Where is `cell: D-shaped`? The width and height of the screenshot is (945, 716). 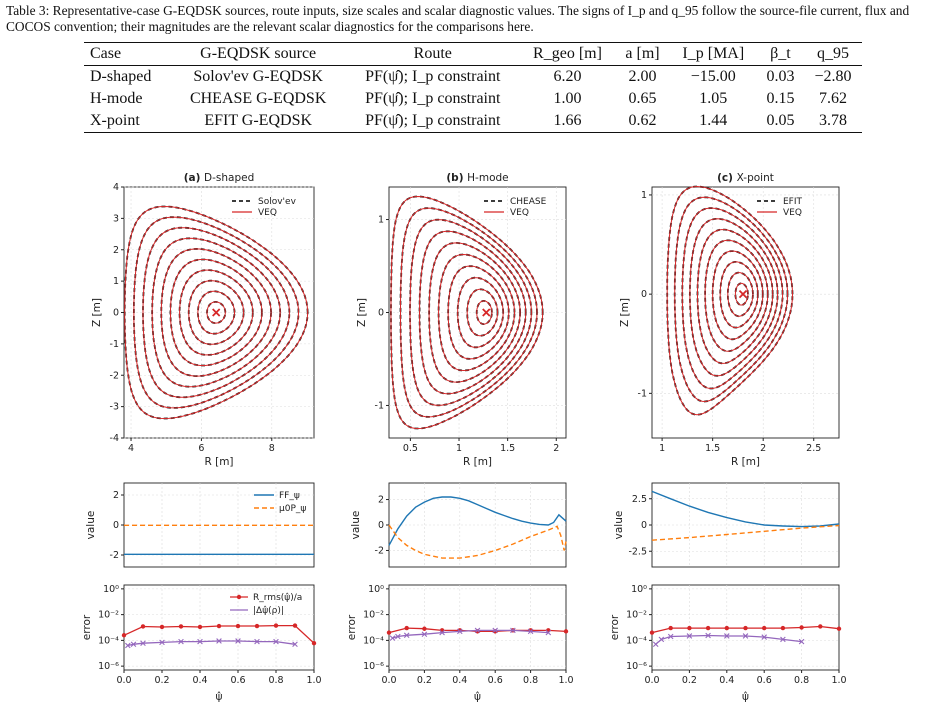
cell: D-shaped is located at coordinates (121, 76).